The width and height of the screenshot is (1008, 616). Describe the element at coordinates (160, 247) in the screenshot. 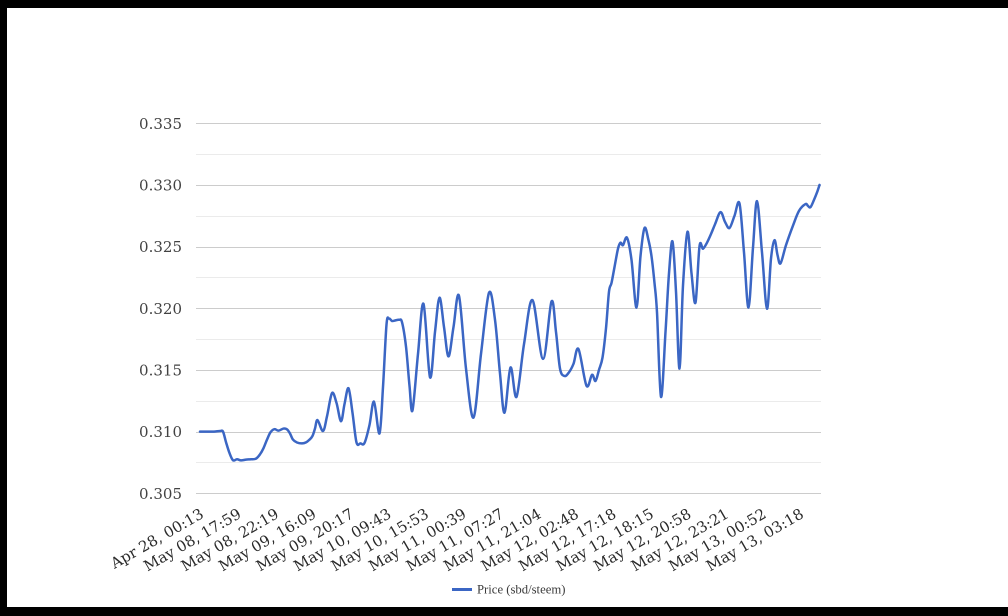

I see `y-tick-label: 0.325` at that location.